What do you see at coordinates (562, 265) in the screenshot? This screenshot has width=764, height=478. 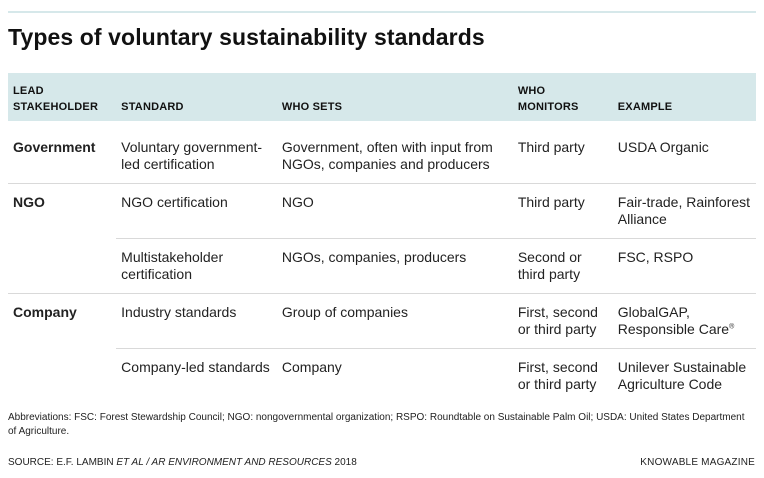 I see `cell-who-monitors: Second or third party` at bounding box center [562, 265].